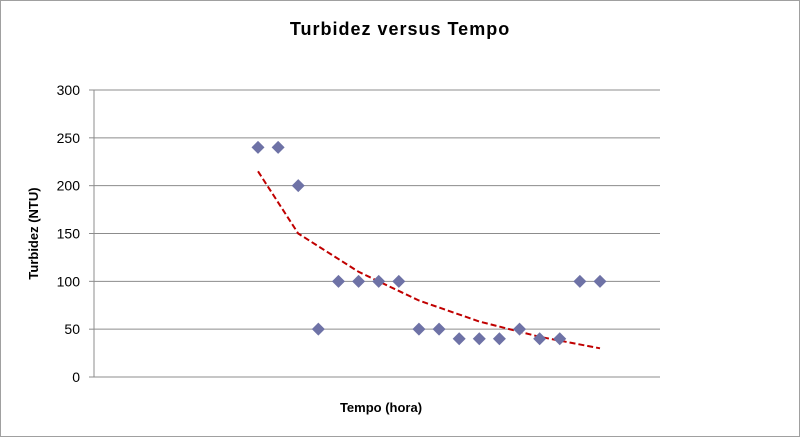 This screenshot has width=800, height=437. I want to click on y-tick-labels: 0 50 100 150 200 250 300, so click(69, 233).